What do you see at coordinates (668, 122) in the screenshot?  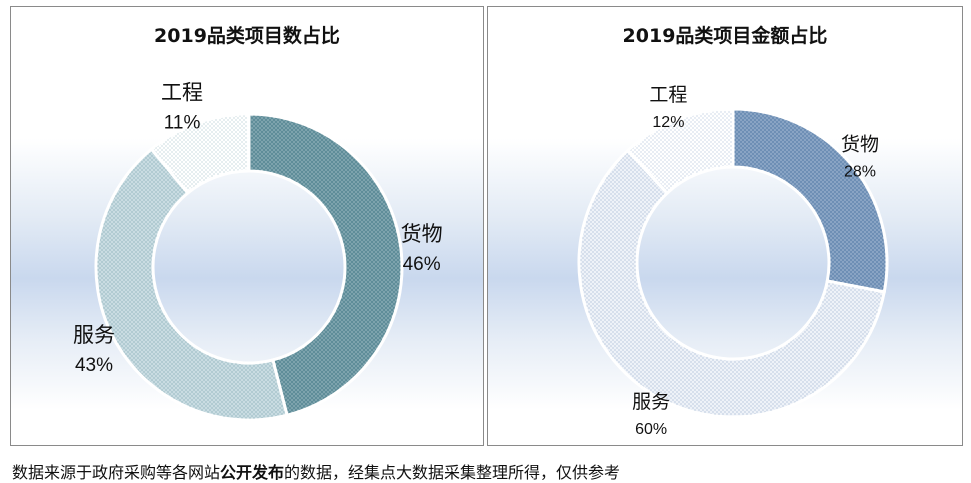 I see `slice-label-percent: 12%` at bounding box center [668, 122].